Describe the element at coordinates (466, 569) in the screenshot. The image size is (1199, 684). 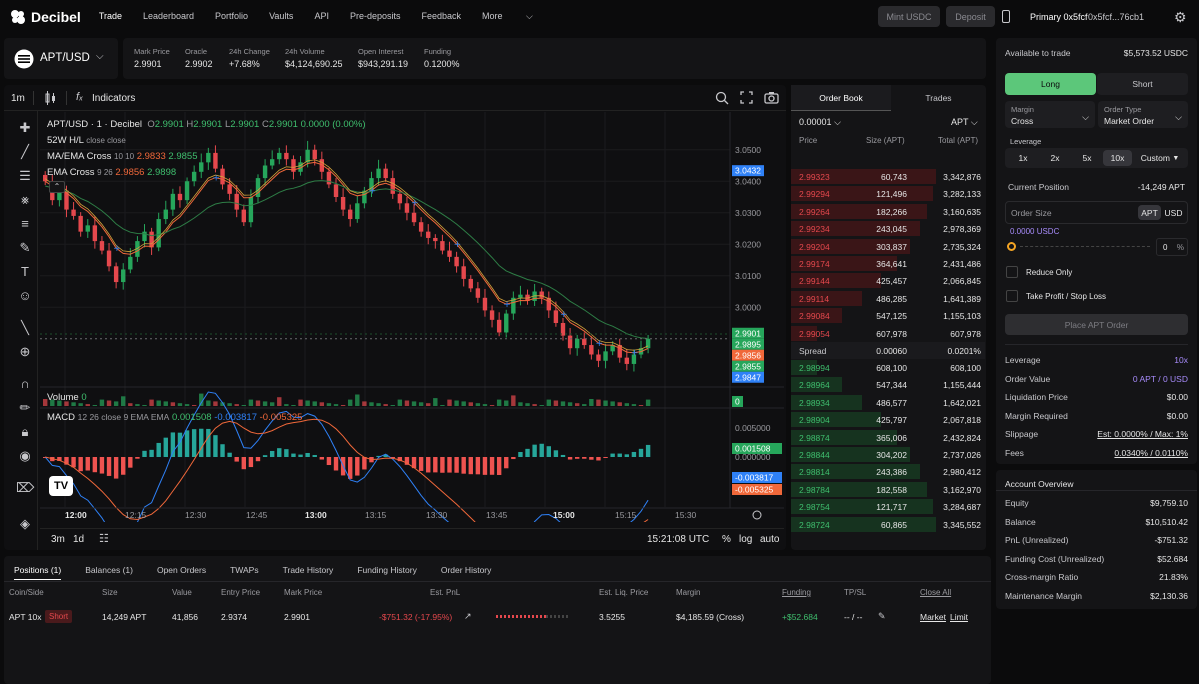
I see `tab-order-history: Order History` at that location.